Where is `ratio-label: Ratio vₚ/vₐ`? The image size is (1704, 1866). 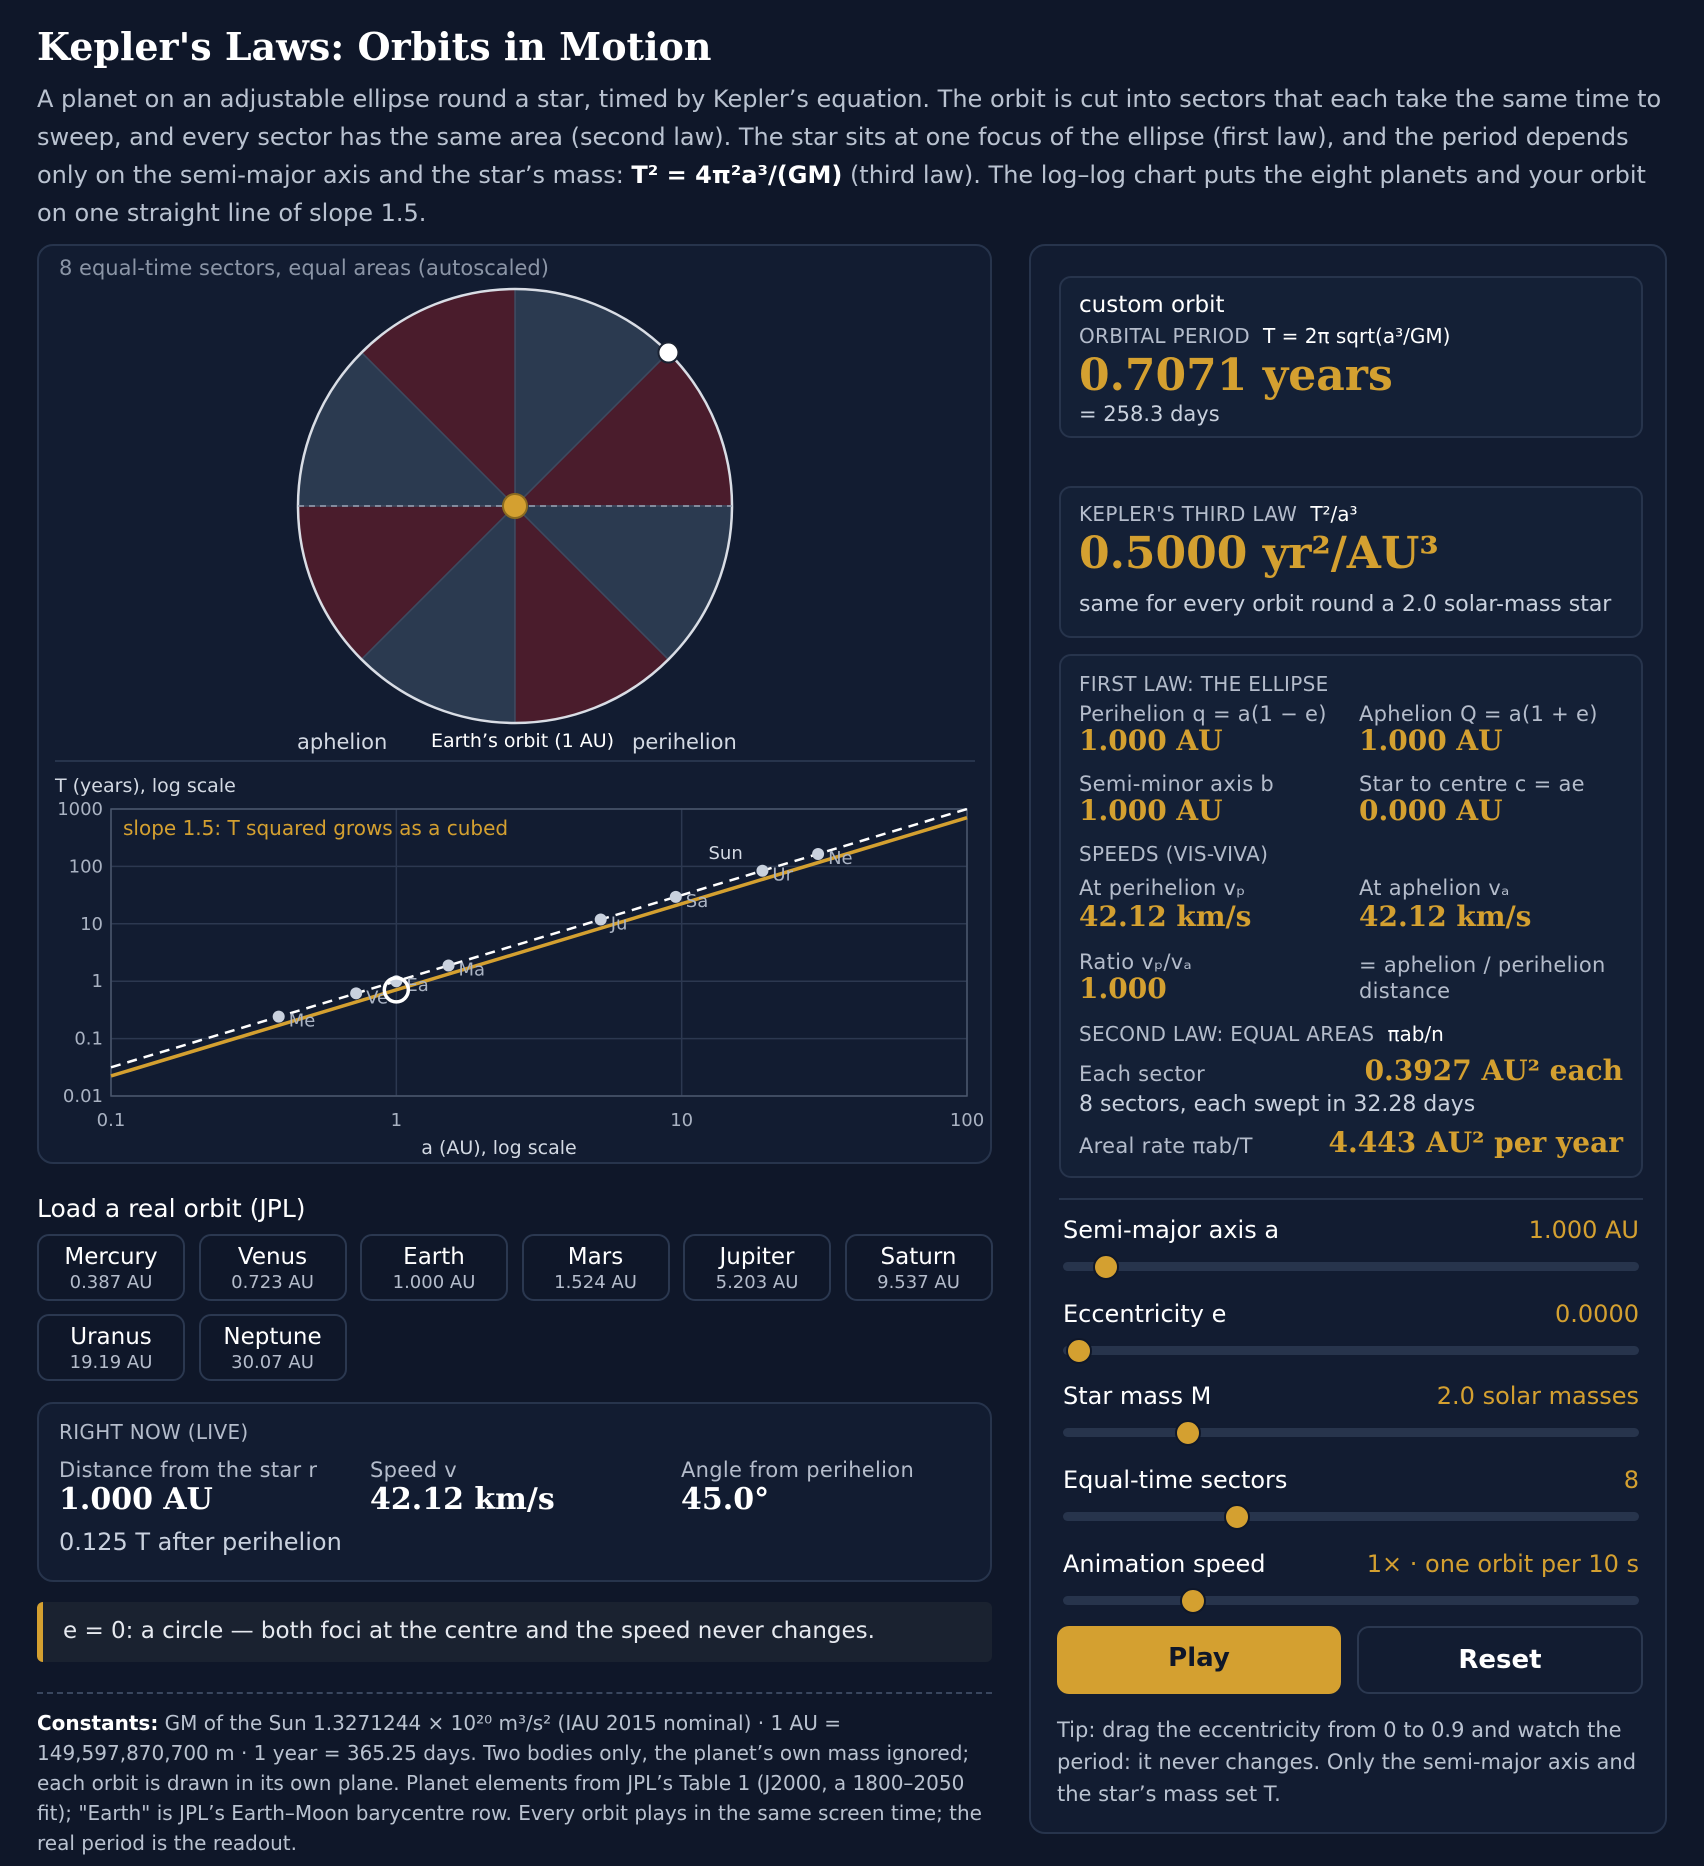
ratio-label: Ratio vₚ/vₐ is located at coordinates (1136, 962).